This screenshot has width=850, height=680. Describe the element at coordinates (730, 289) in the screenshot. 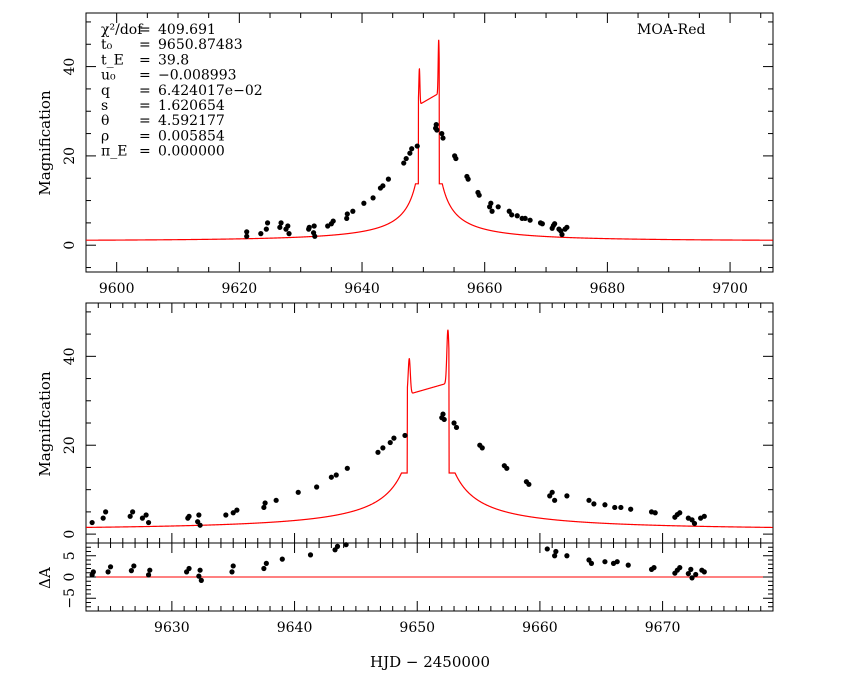

I see `x-tick-label: 9700` at that location.